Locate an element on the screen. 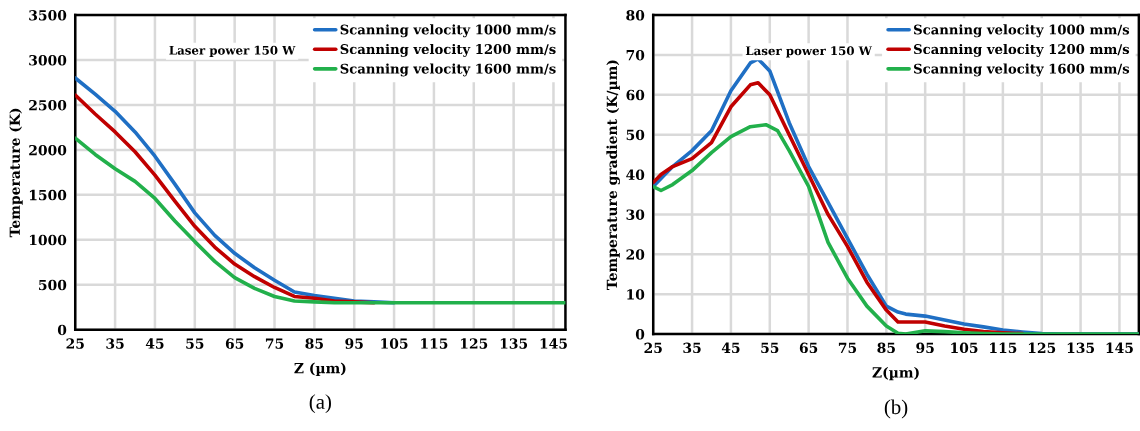 This screenshot has height=431, width=1140. y-axis-title: Temperature (K) is located at coordinates (16, 173).